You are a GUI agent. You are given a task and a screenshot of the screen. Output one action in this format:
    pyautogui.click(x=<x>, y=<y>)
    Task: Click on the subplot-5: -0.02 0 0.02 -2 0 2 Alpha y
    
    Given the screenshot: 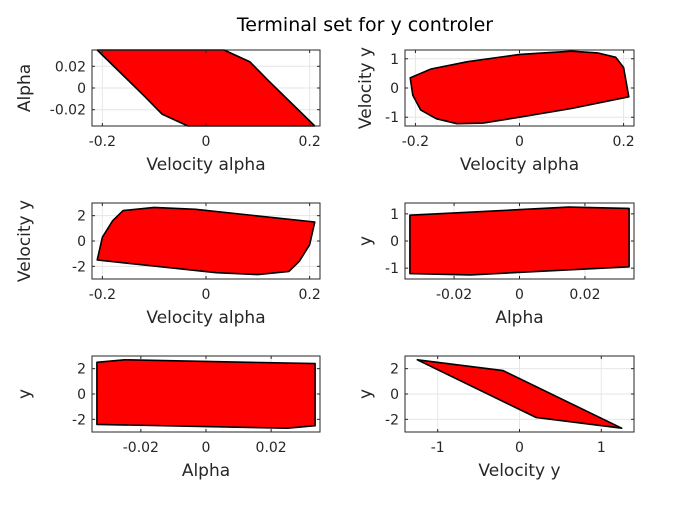 What is the action you would take?
    pyautogui.click(x=168, y=418)
    